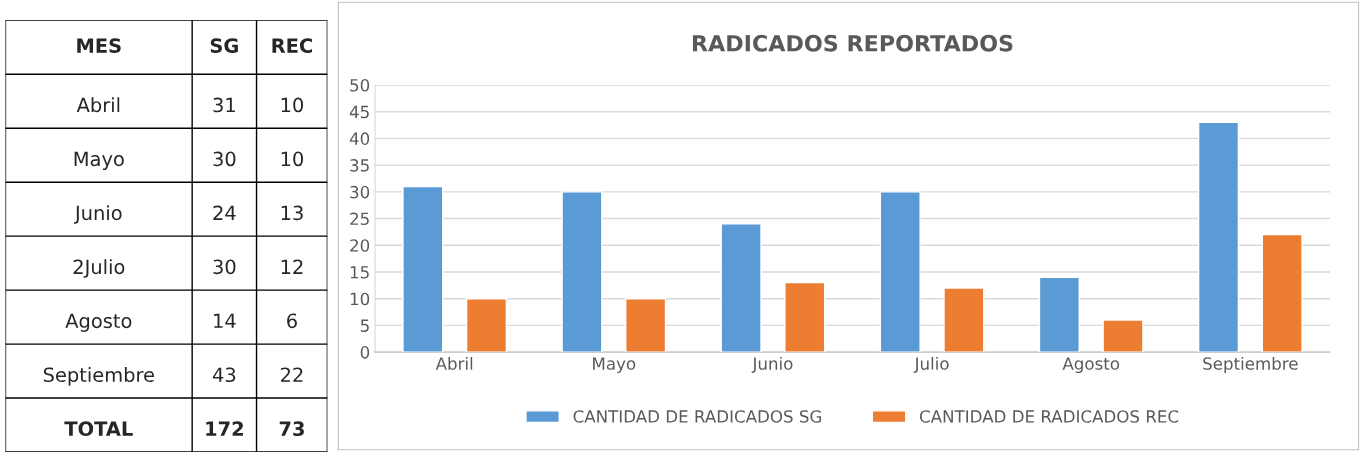 The height and width of the screenshot is (452, 1364). I want to click on text: MES, so click(99, 45).